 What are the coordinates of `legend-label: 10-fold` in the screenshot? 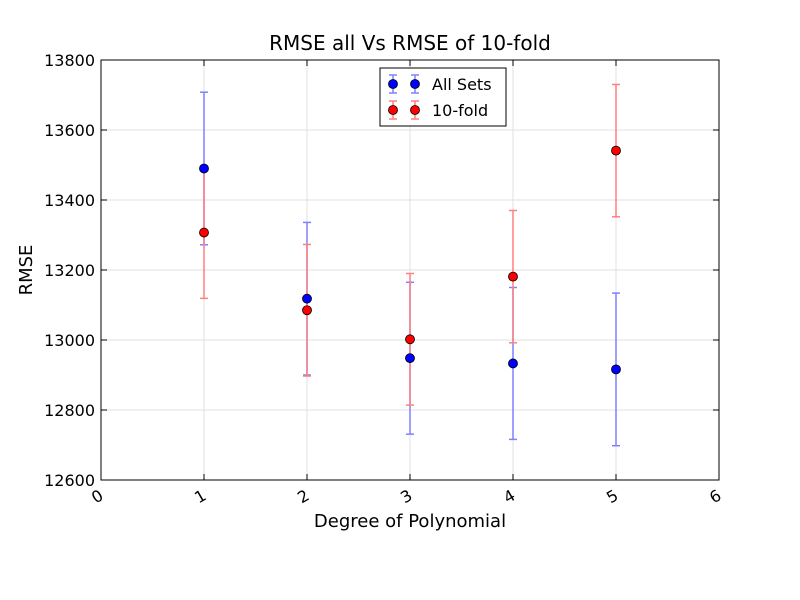 It's located at (460, 110).